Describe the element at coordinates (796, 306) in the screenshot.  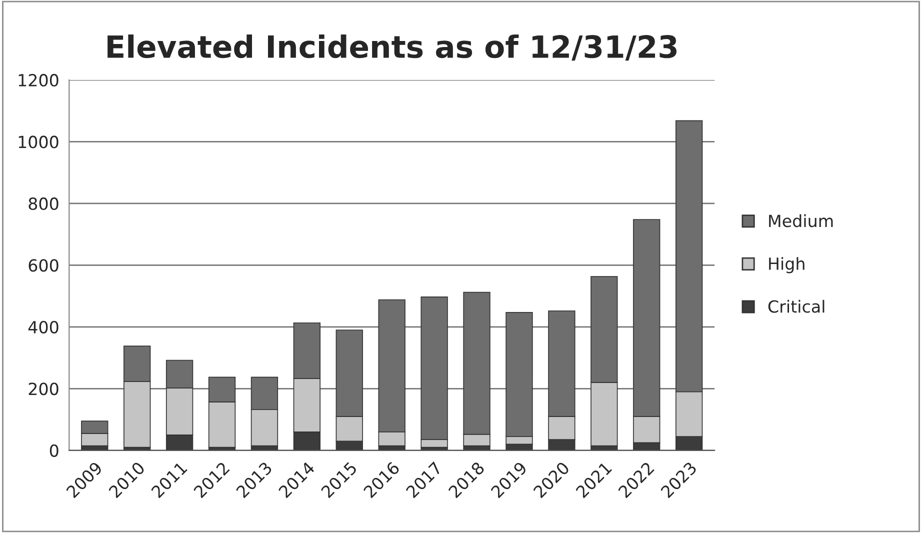
I see `legend-label: Critical` at that location.